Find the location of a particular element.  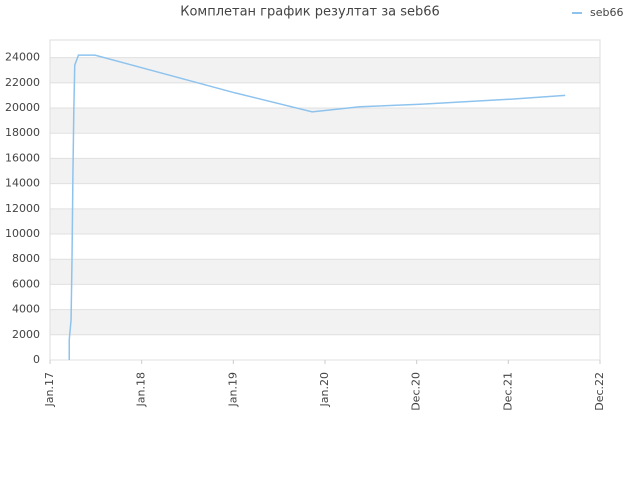

x-tick-label: Jan.19 is located at coordinates (232, 389).